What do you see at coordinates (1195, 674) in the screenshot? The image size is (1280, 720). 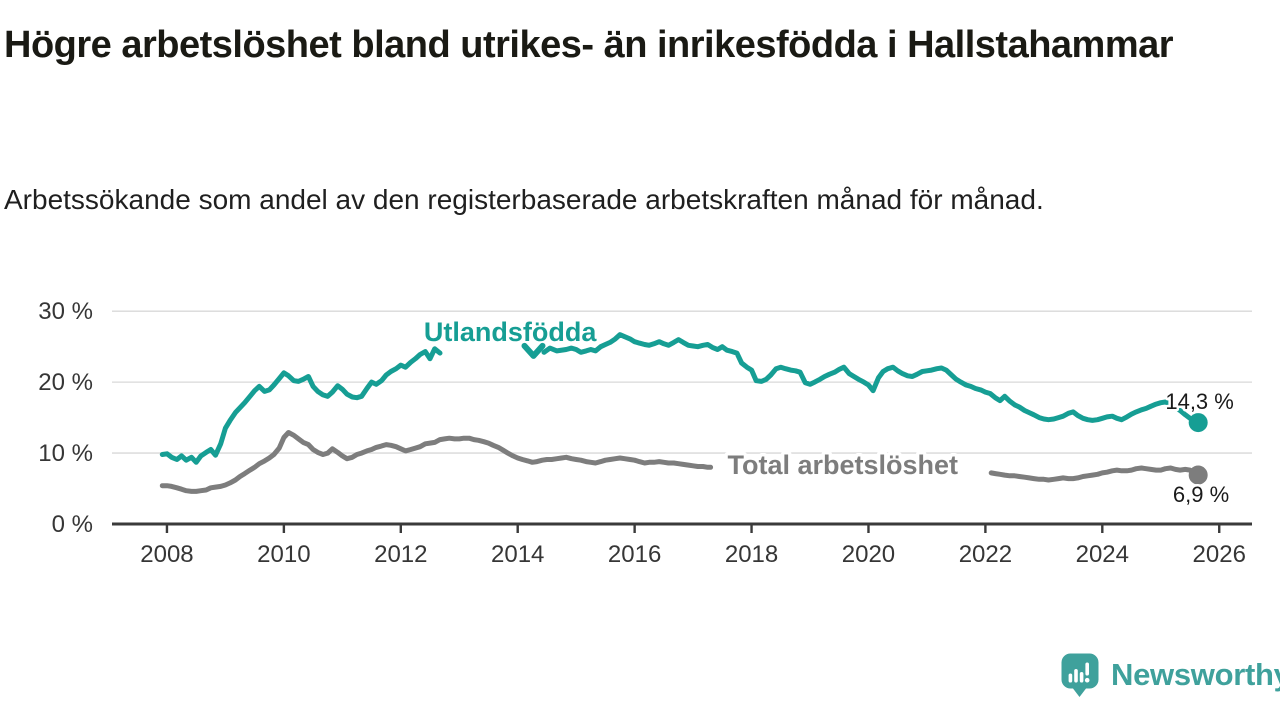 I see `newsworthy-logo-text: Newsworthy` at bounding box center [1195, 674].